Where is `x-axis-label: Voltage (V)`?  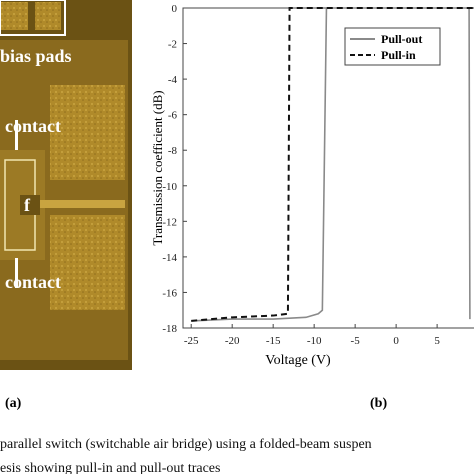
x-axis-label: Voltage (V) is located at coordinates (298, 360).